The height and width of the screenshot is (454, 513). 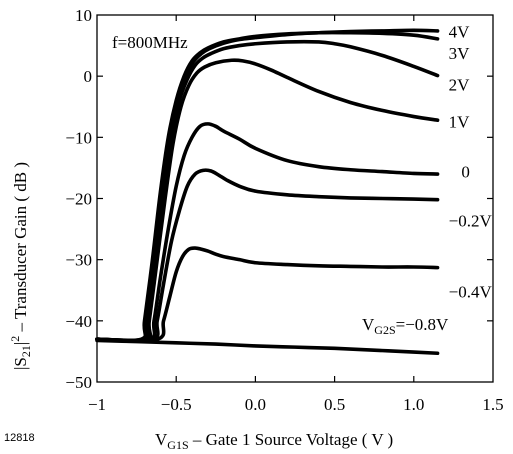 I want to click on x-tick-label: 0.0, so click(x=255, y=404).